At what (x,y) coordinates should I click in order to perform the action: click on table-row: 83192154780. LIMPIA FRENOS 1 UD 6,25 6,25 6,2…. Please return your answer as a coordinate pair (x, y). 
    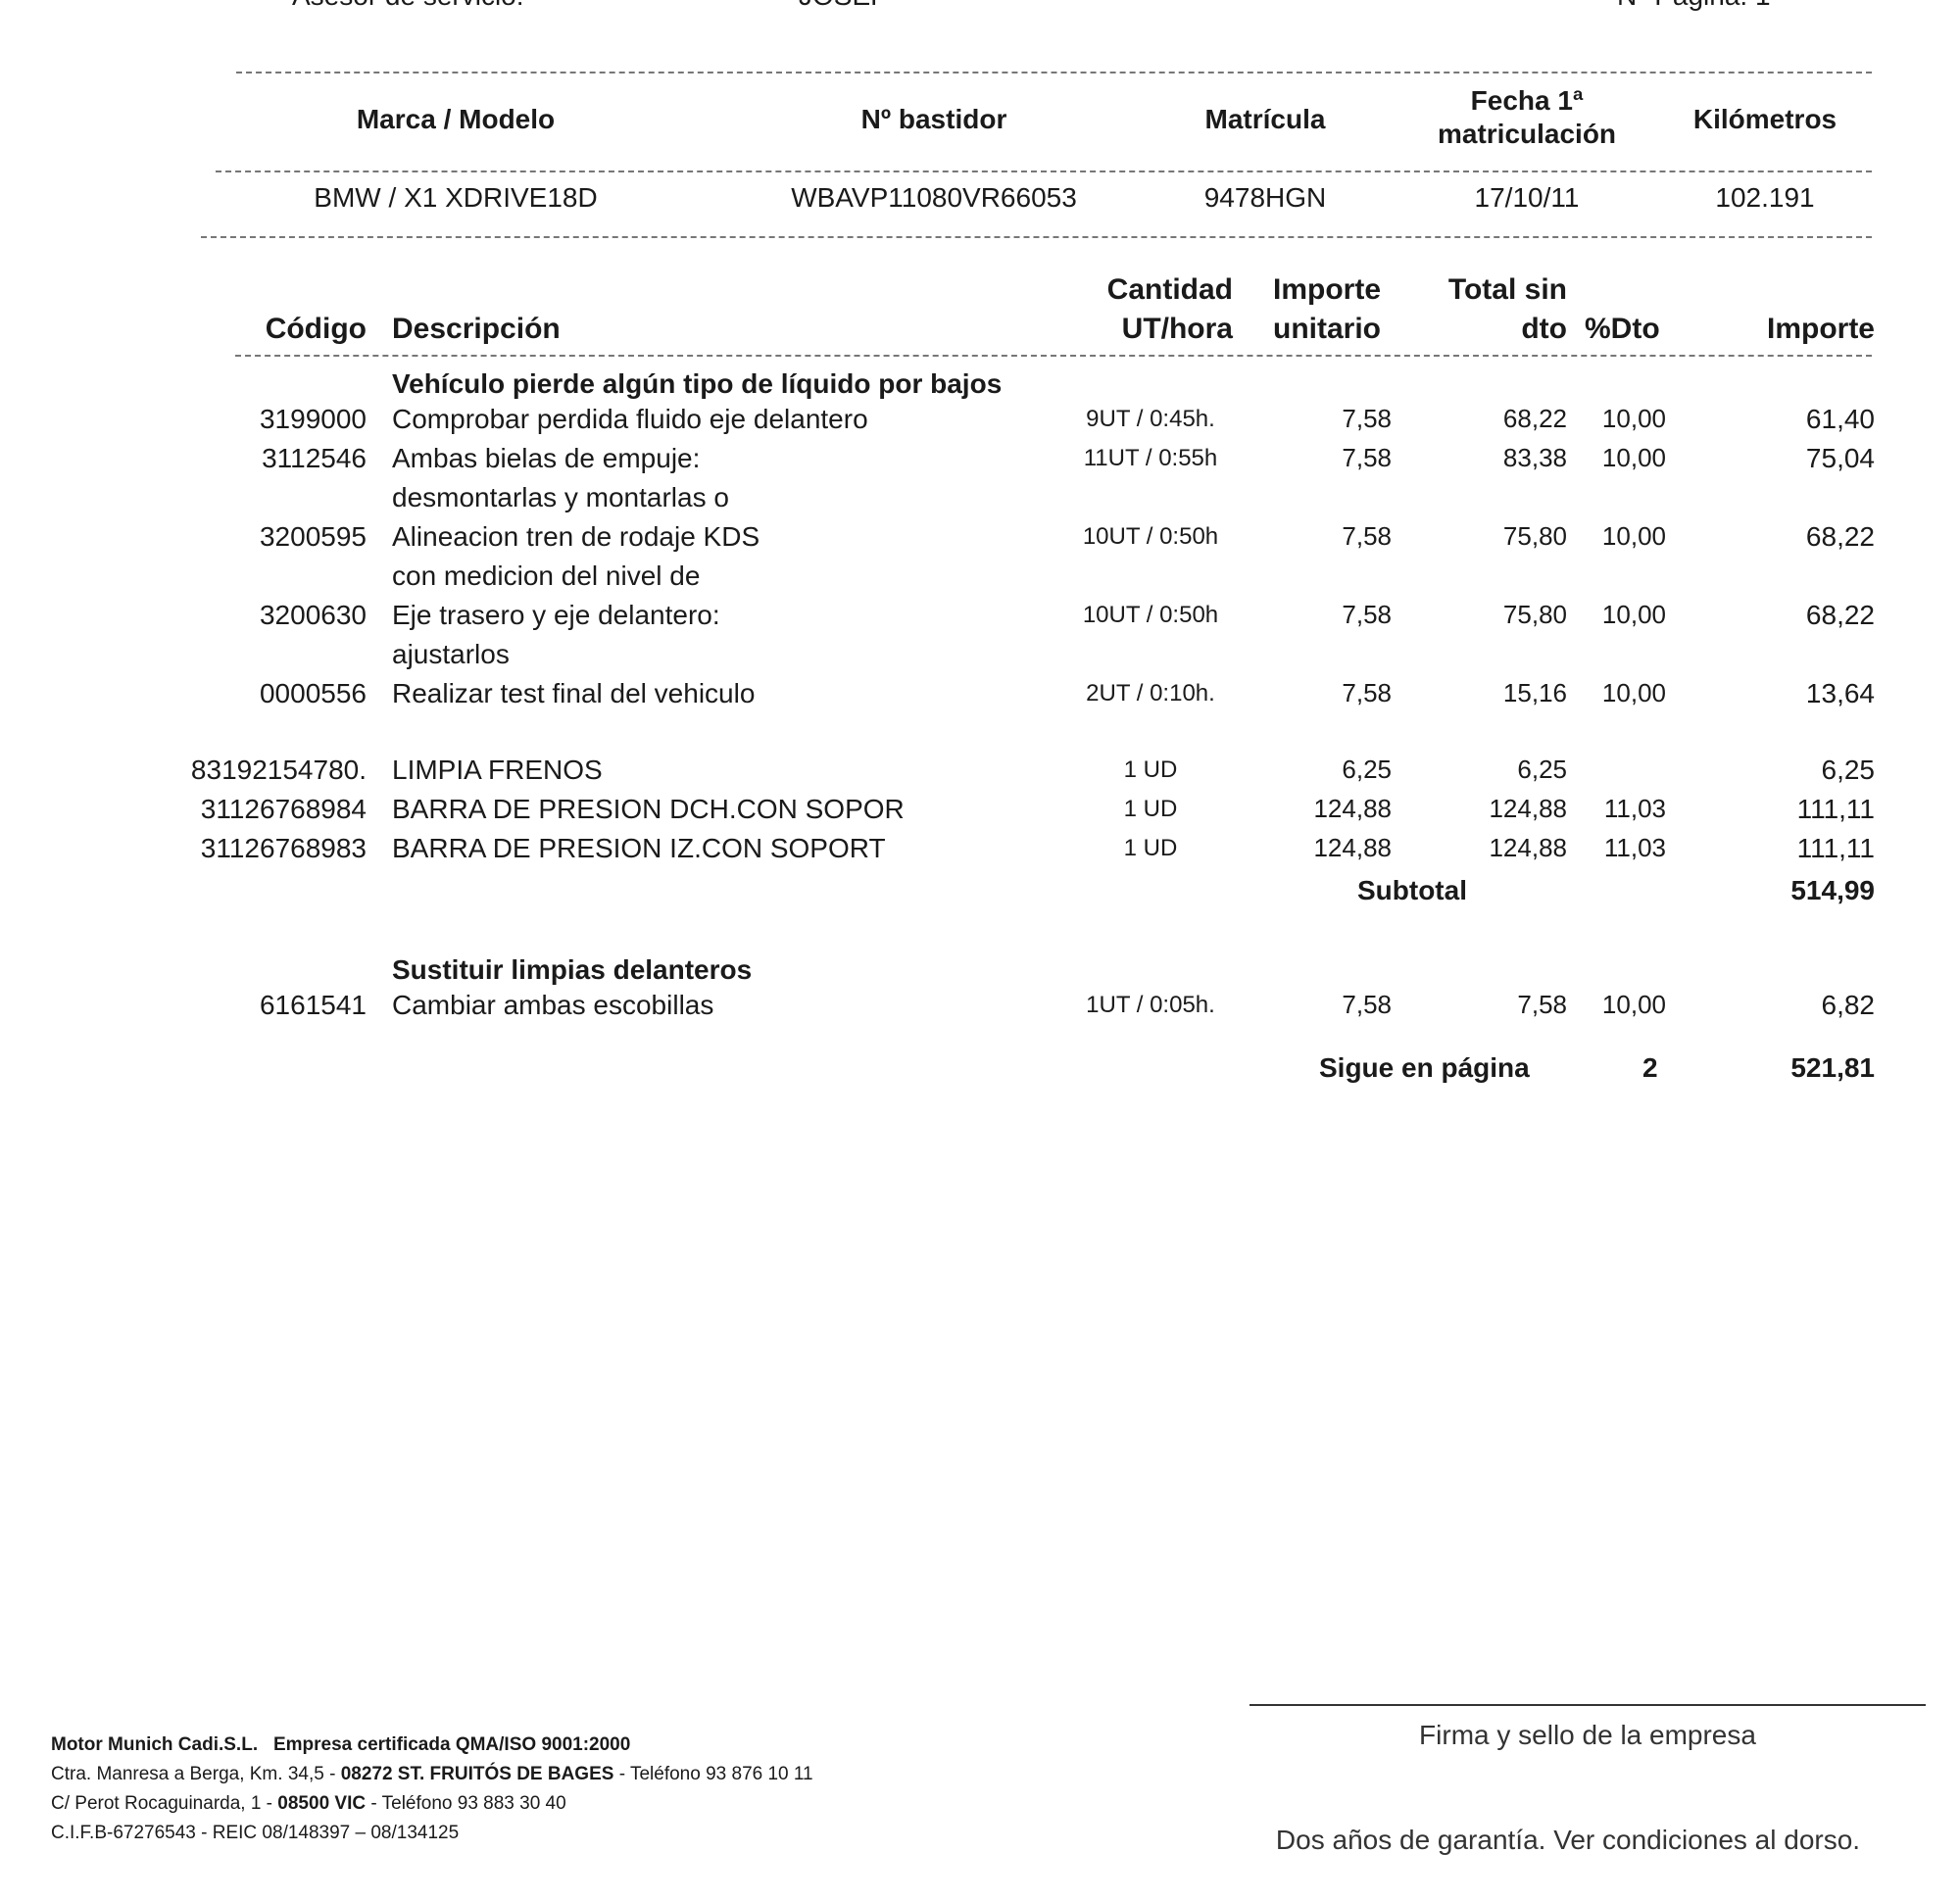
    Looking at the image, I should click on (980, 774).